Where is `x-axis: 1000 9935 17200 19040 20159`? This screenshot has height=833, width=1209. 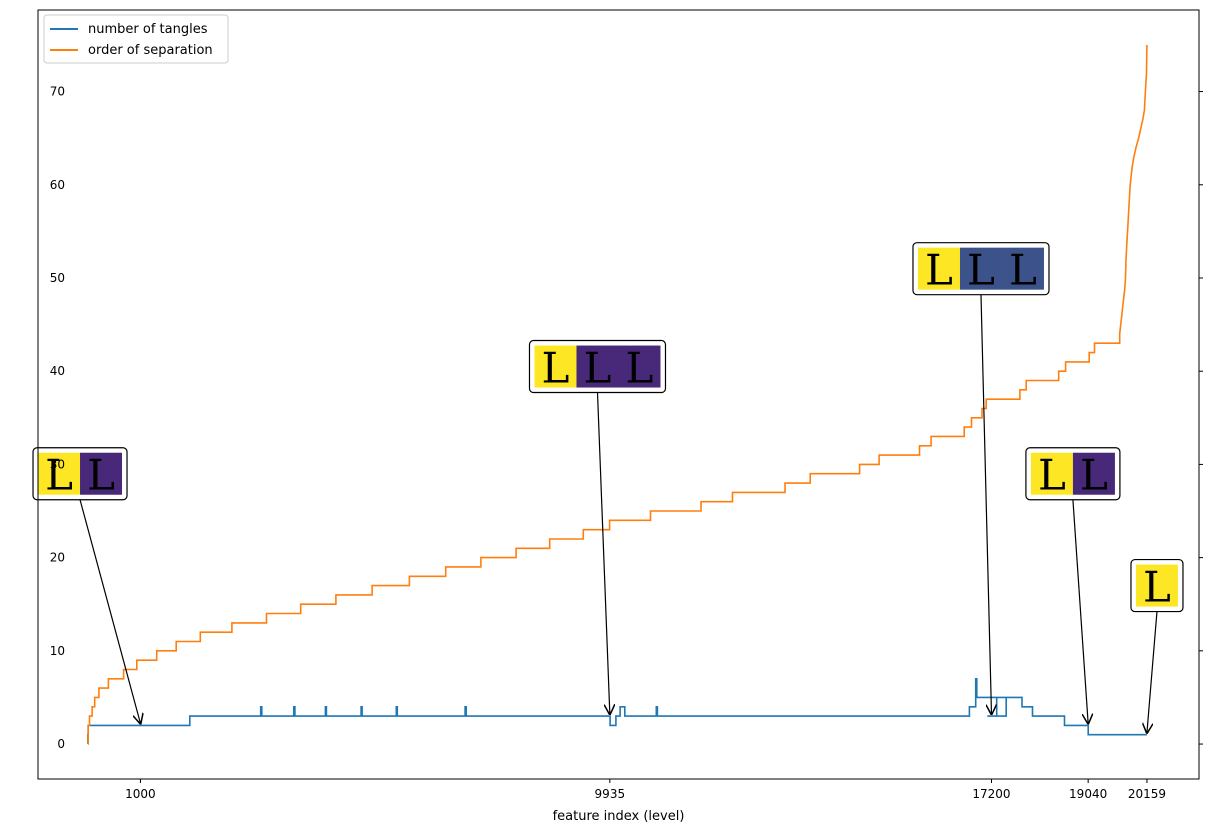
x-axis: 1000 9935 17200 19040 20159 is located at coordinates (645, 790).